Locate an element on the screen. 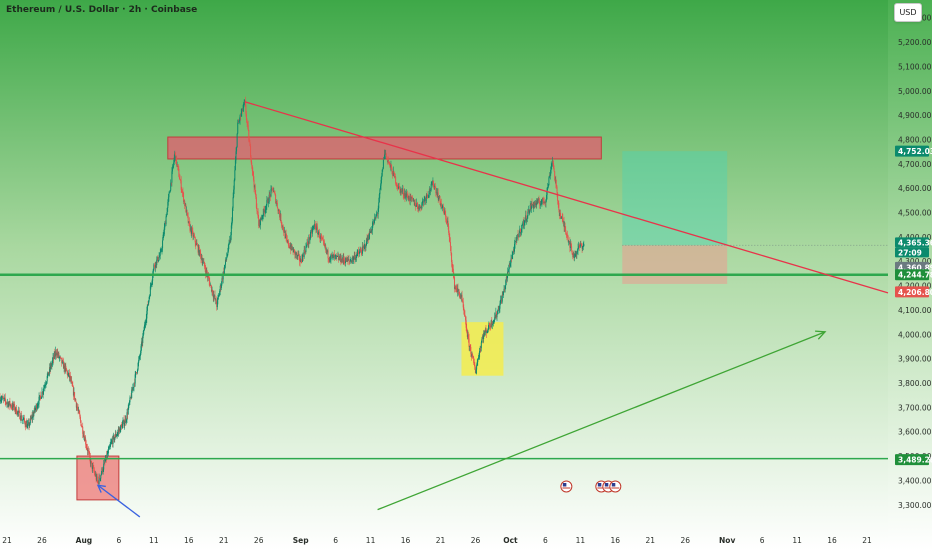 The width and height of the screenshot is (932, 554). x-tick-label-7: 26 is located at coordinates (259, 540).